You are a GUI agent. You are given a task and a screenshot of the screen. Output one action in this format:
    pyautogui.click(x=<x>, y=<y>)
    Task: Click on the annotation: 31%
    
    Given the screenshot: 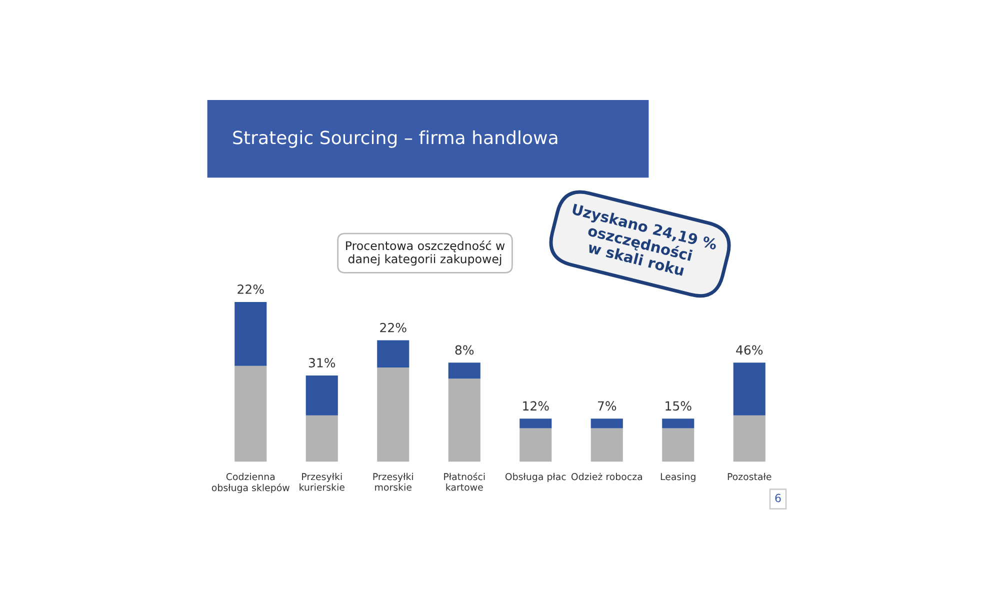 What is the action you would take?
    pyautogui.click(x=322, y=363)
    